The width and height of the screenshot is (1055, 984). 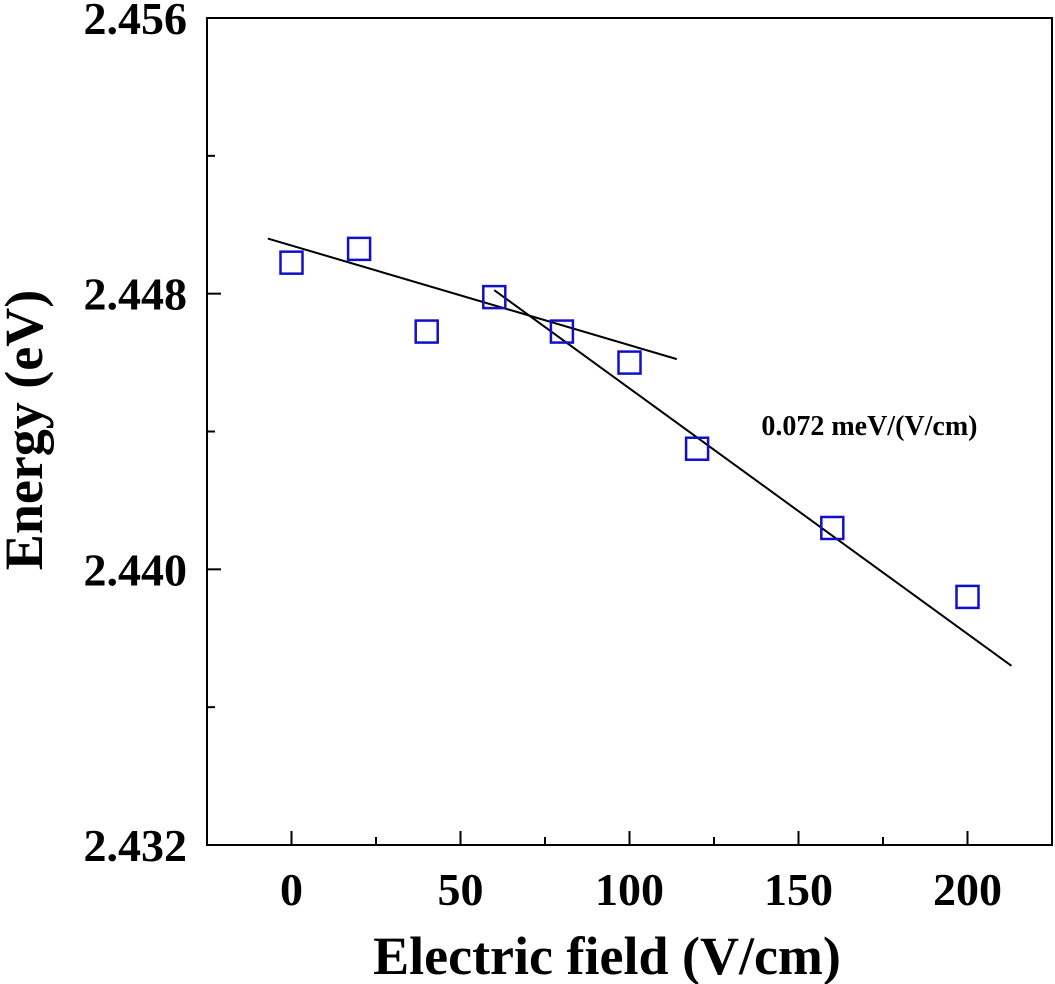 What do you see at coordinates (798, 889) in the screenshot?
I see `x-tick-label: 150` at bounding box center [798, 889].